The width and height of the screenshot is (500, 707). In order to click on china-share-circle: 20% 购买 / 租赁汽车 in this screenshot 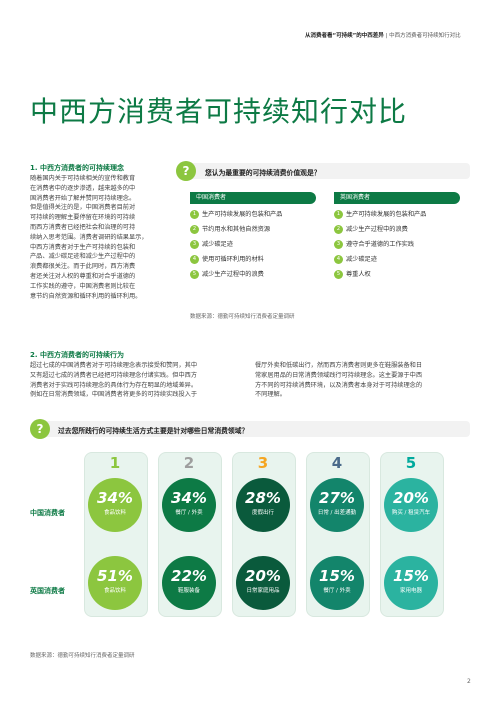, I will do `click(411, 505)`.